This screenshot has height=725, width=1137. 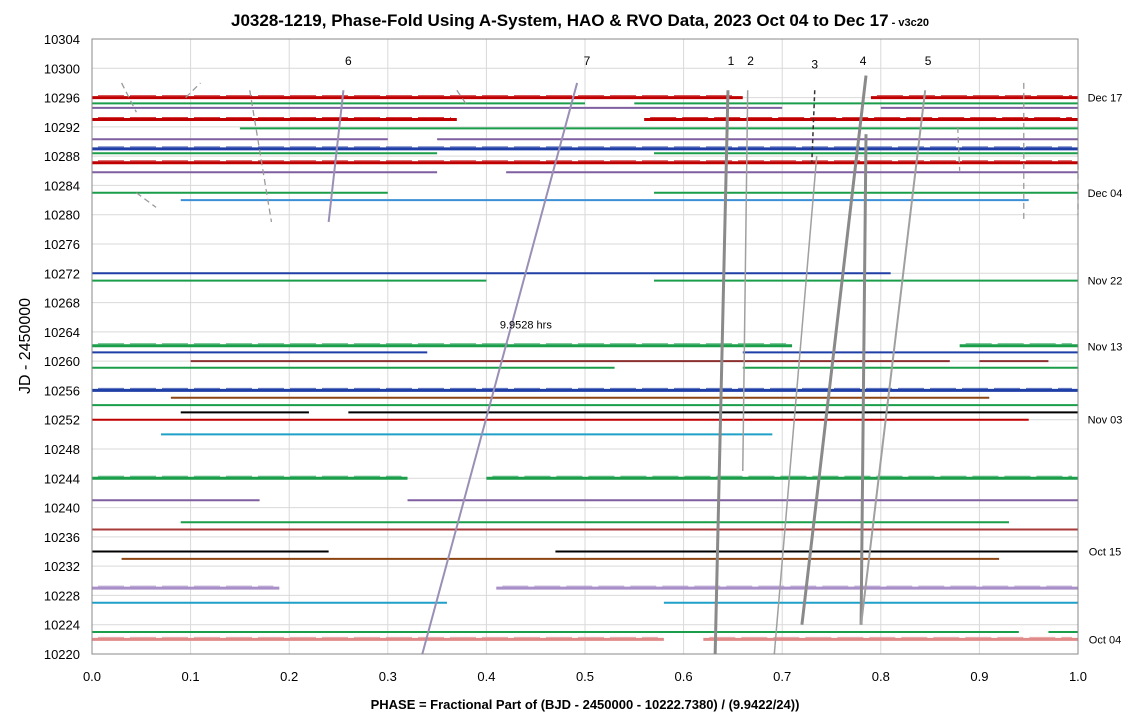 What do you see at coordinates (62, 332) in the screenshot?
I see `y-tick-label: 10264` at bounding box center [62, 332].